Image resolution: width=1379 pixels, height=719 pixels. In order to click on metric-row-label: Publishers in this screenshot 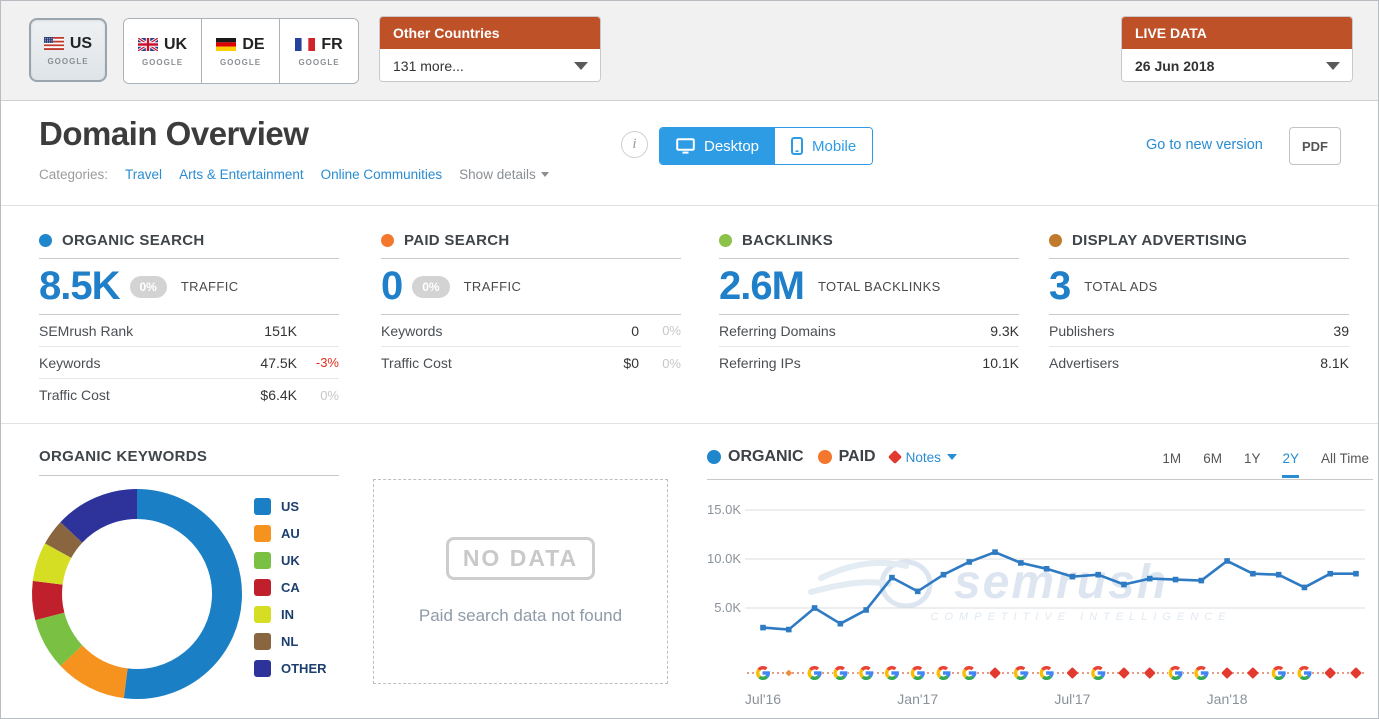, I will do `click(1082, 330)`.